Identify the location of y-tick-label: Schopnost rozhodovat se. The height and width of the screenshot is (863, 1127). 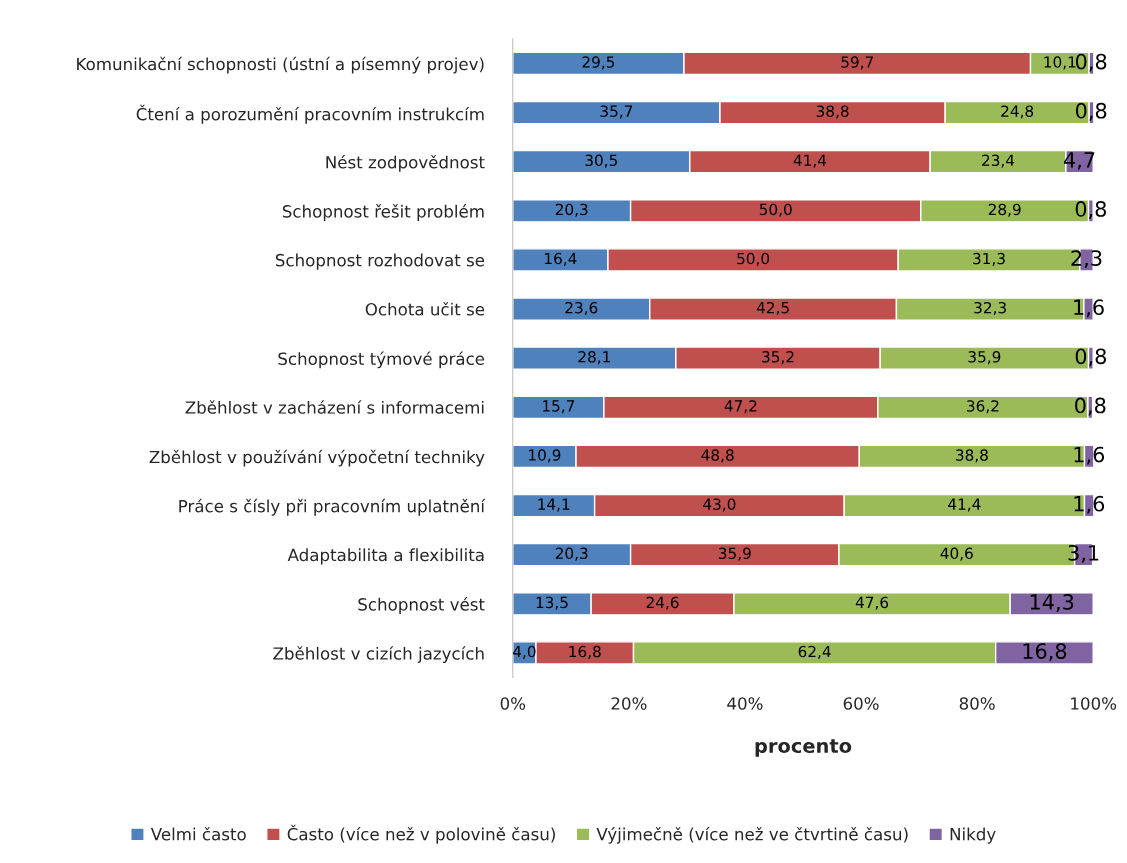
(380, 261).